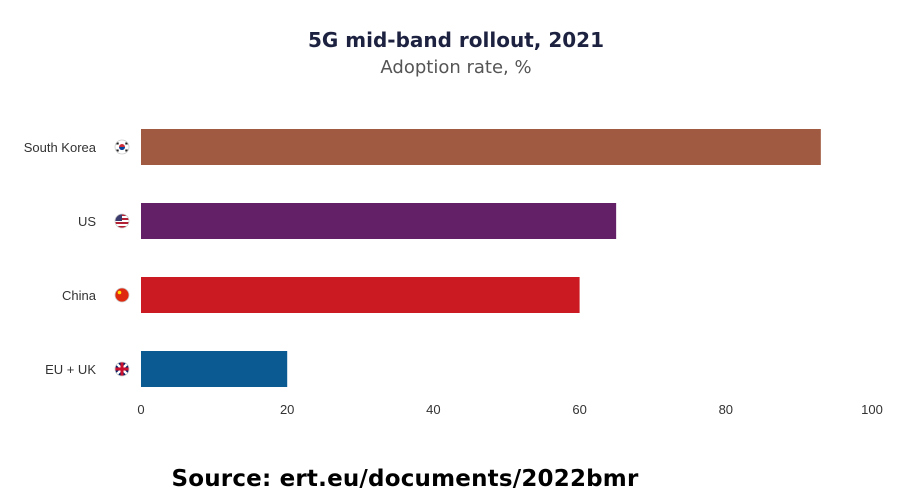  I want to click on bar-us, so click(379, 221).